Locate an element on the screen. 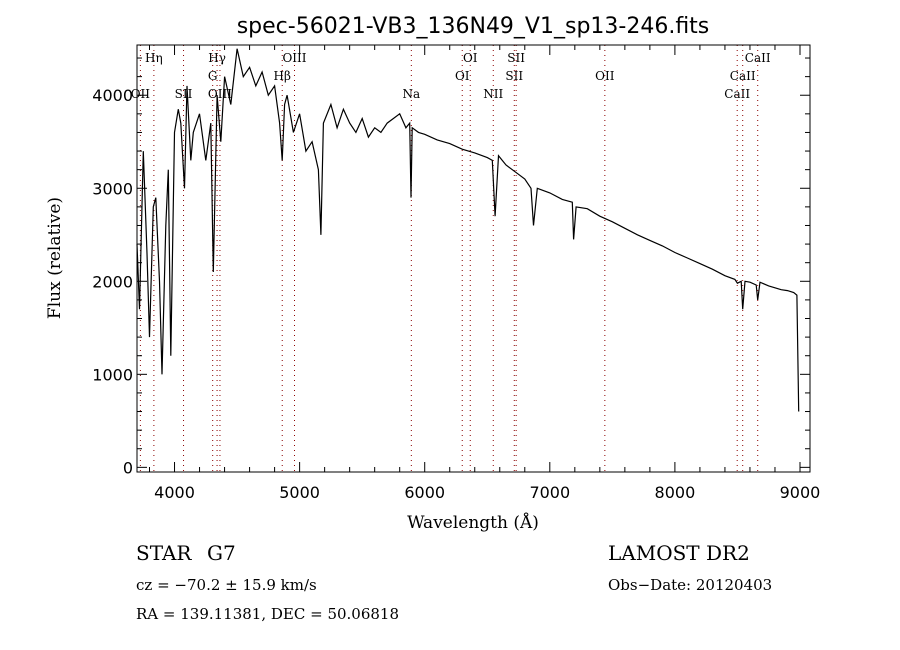  obs-date: Obs−Date: 20120403 is located at coordinates (690, 585).